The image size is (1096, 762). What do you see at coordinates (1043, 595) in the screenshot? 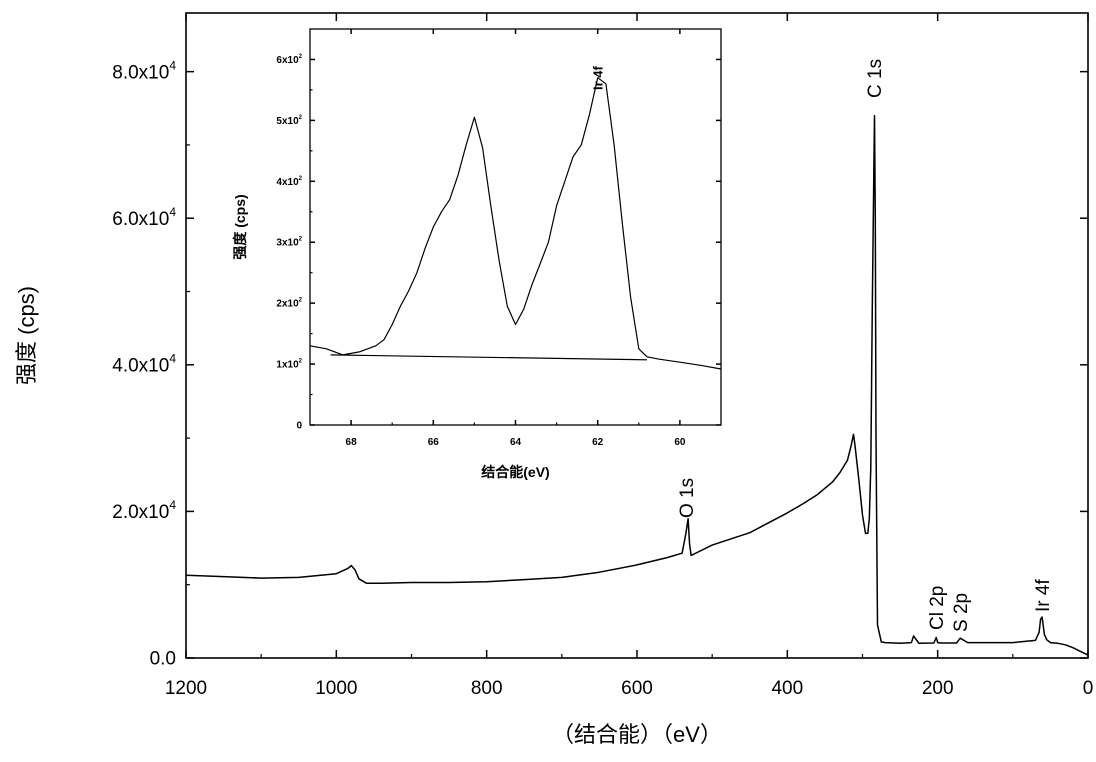
I see `main-peak-label: Ir 4f` at bounding box center [1043, 595].